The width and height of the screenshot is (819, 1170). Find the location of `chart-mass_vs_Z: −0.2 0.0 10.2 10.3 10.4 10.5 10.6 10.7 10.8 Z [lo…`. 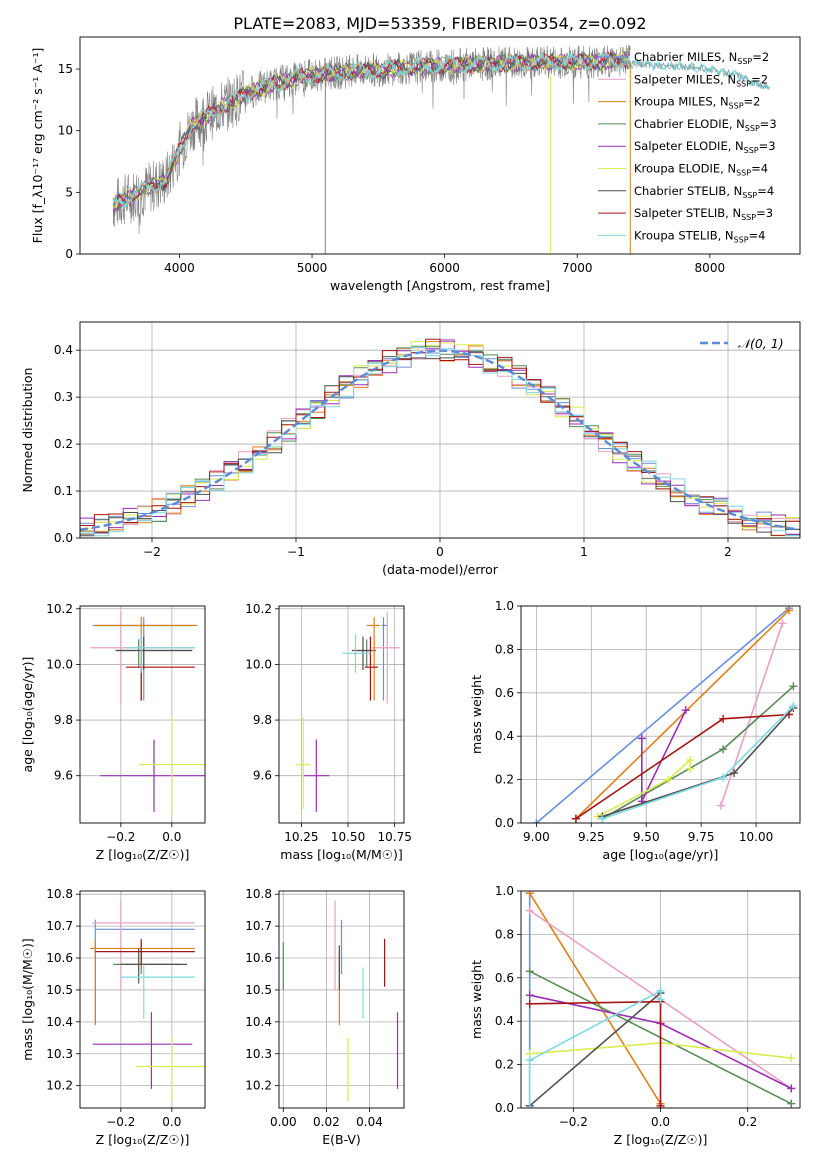

chart-mass_vs_Z: −0.2 0.0 10.2 10.3 10.4 10.5 10.6 10.7 10.8 Z [lo… is located at coordinates (113, 1017).